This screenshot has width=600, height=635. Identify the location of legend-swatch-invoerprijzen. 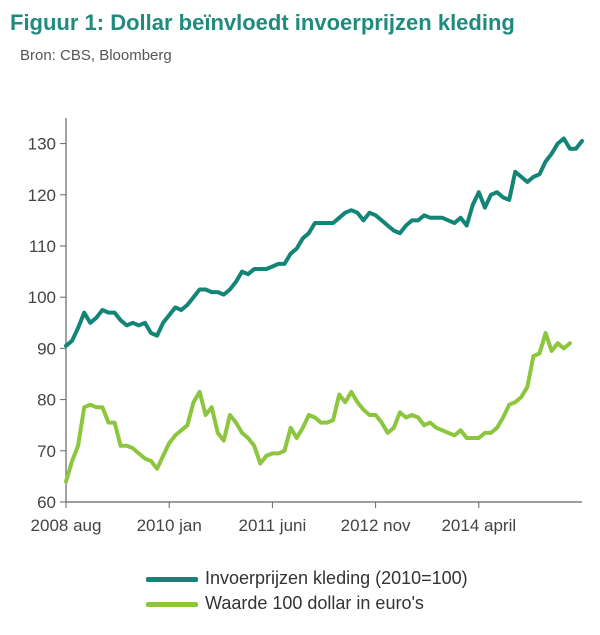
(172, 579).